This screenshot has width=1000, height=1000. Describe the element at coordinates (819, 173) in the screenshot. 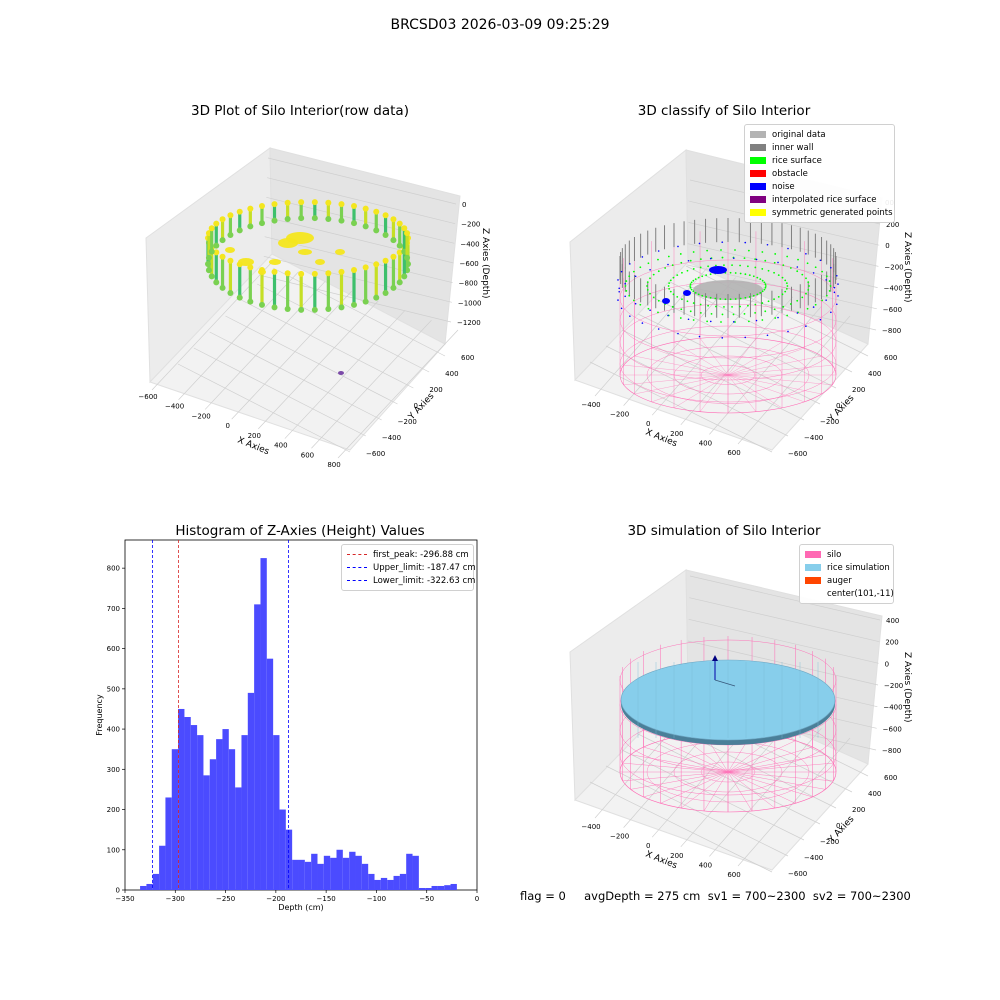

I see `legend-item-obstacle: obstacle` at that location.